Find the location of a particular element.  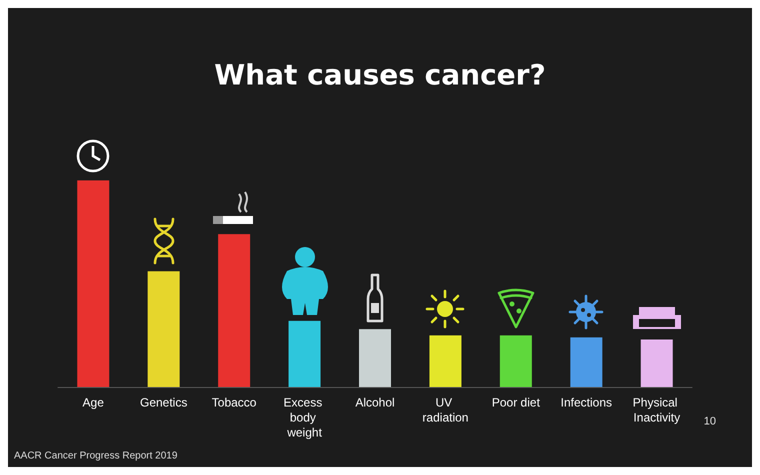

text: 10 is located at coordinates (710, 422).